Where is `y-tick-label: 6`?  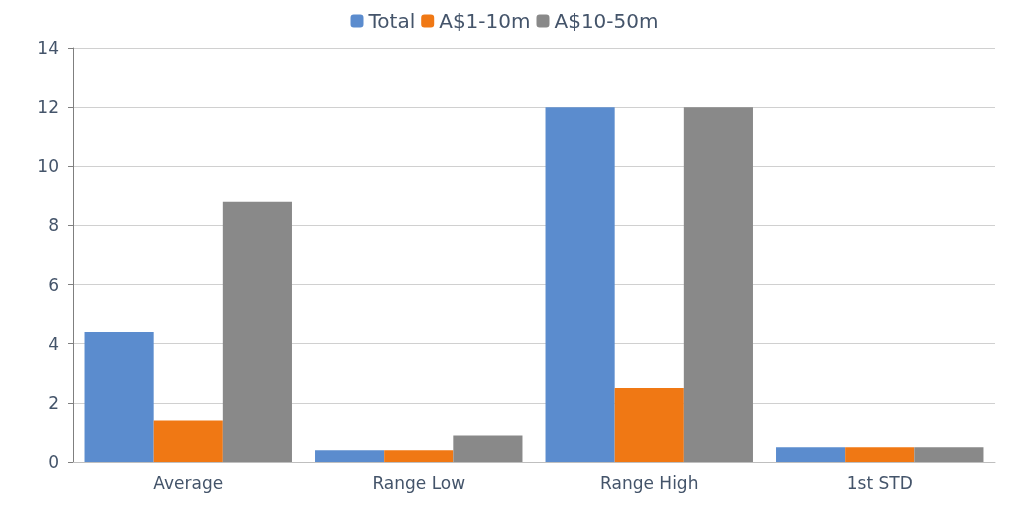
y-tick-label: 6 is located at coordinates (53, 284).